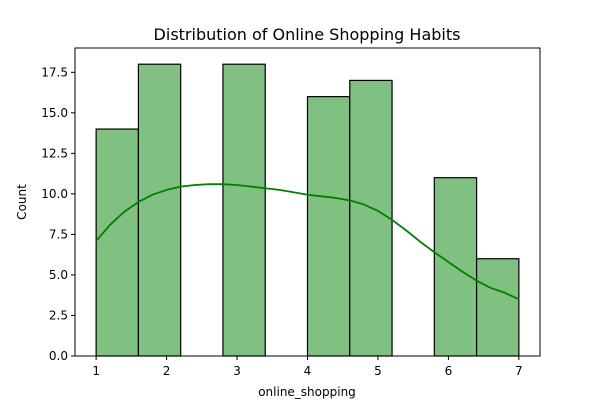 This screenshot has width=600, height=400. What do you see at coordinates (307, 34) in the screenshot?
I see `chart-title: Distribution of Online Shopping Habits` at bounding box center [307, 34].